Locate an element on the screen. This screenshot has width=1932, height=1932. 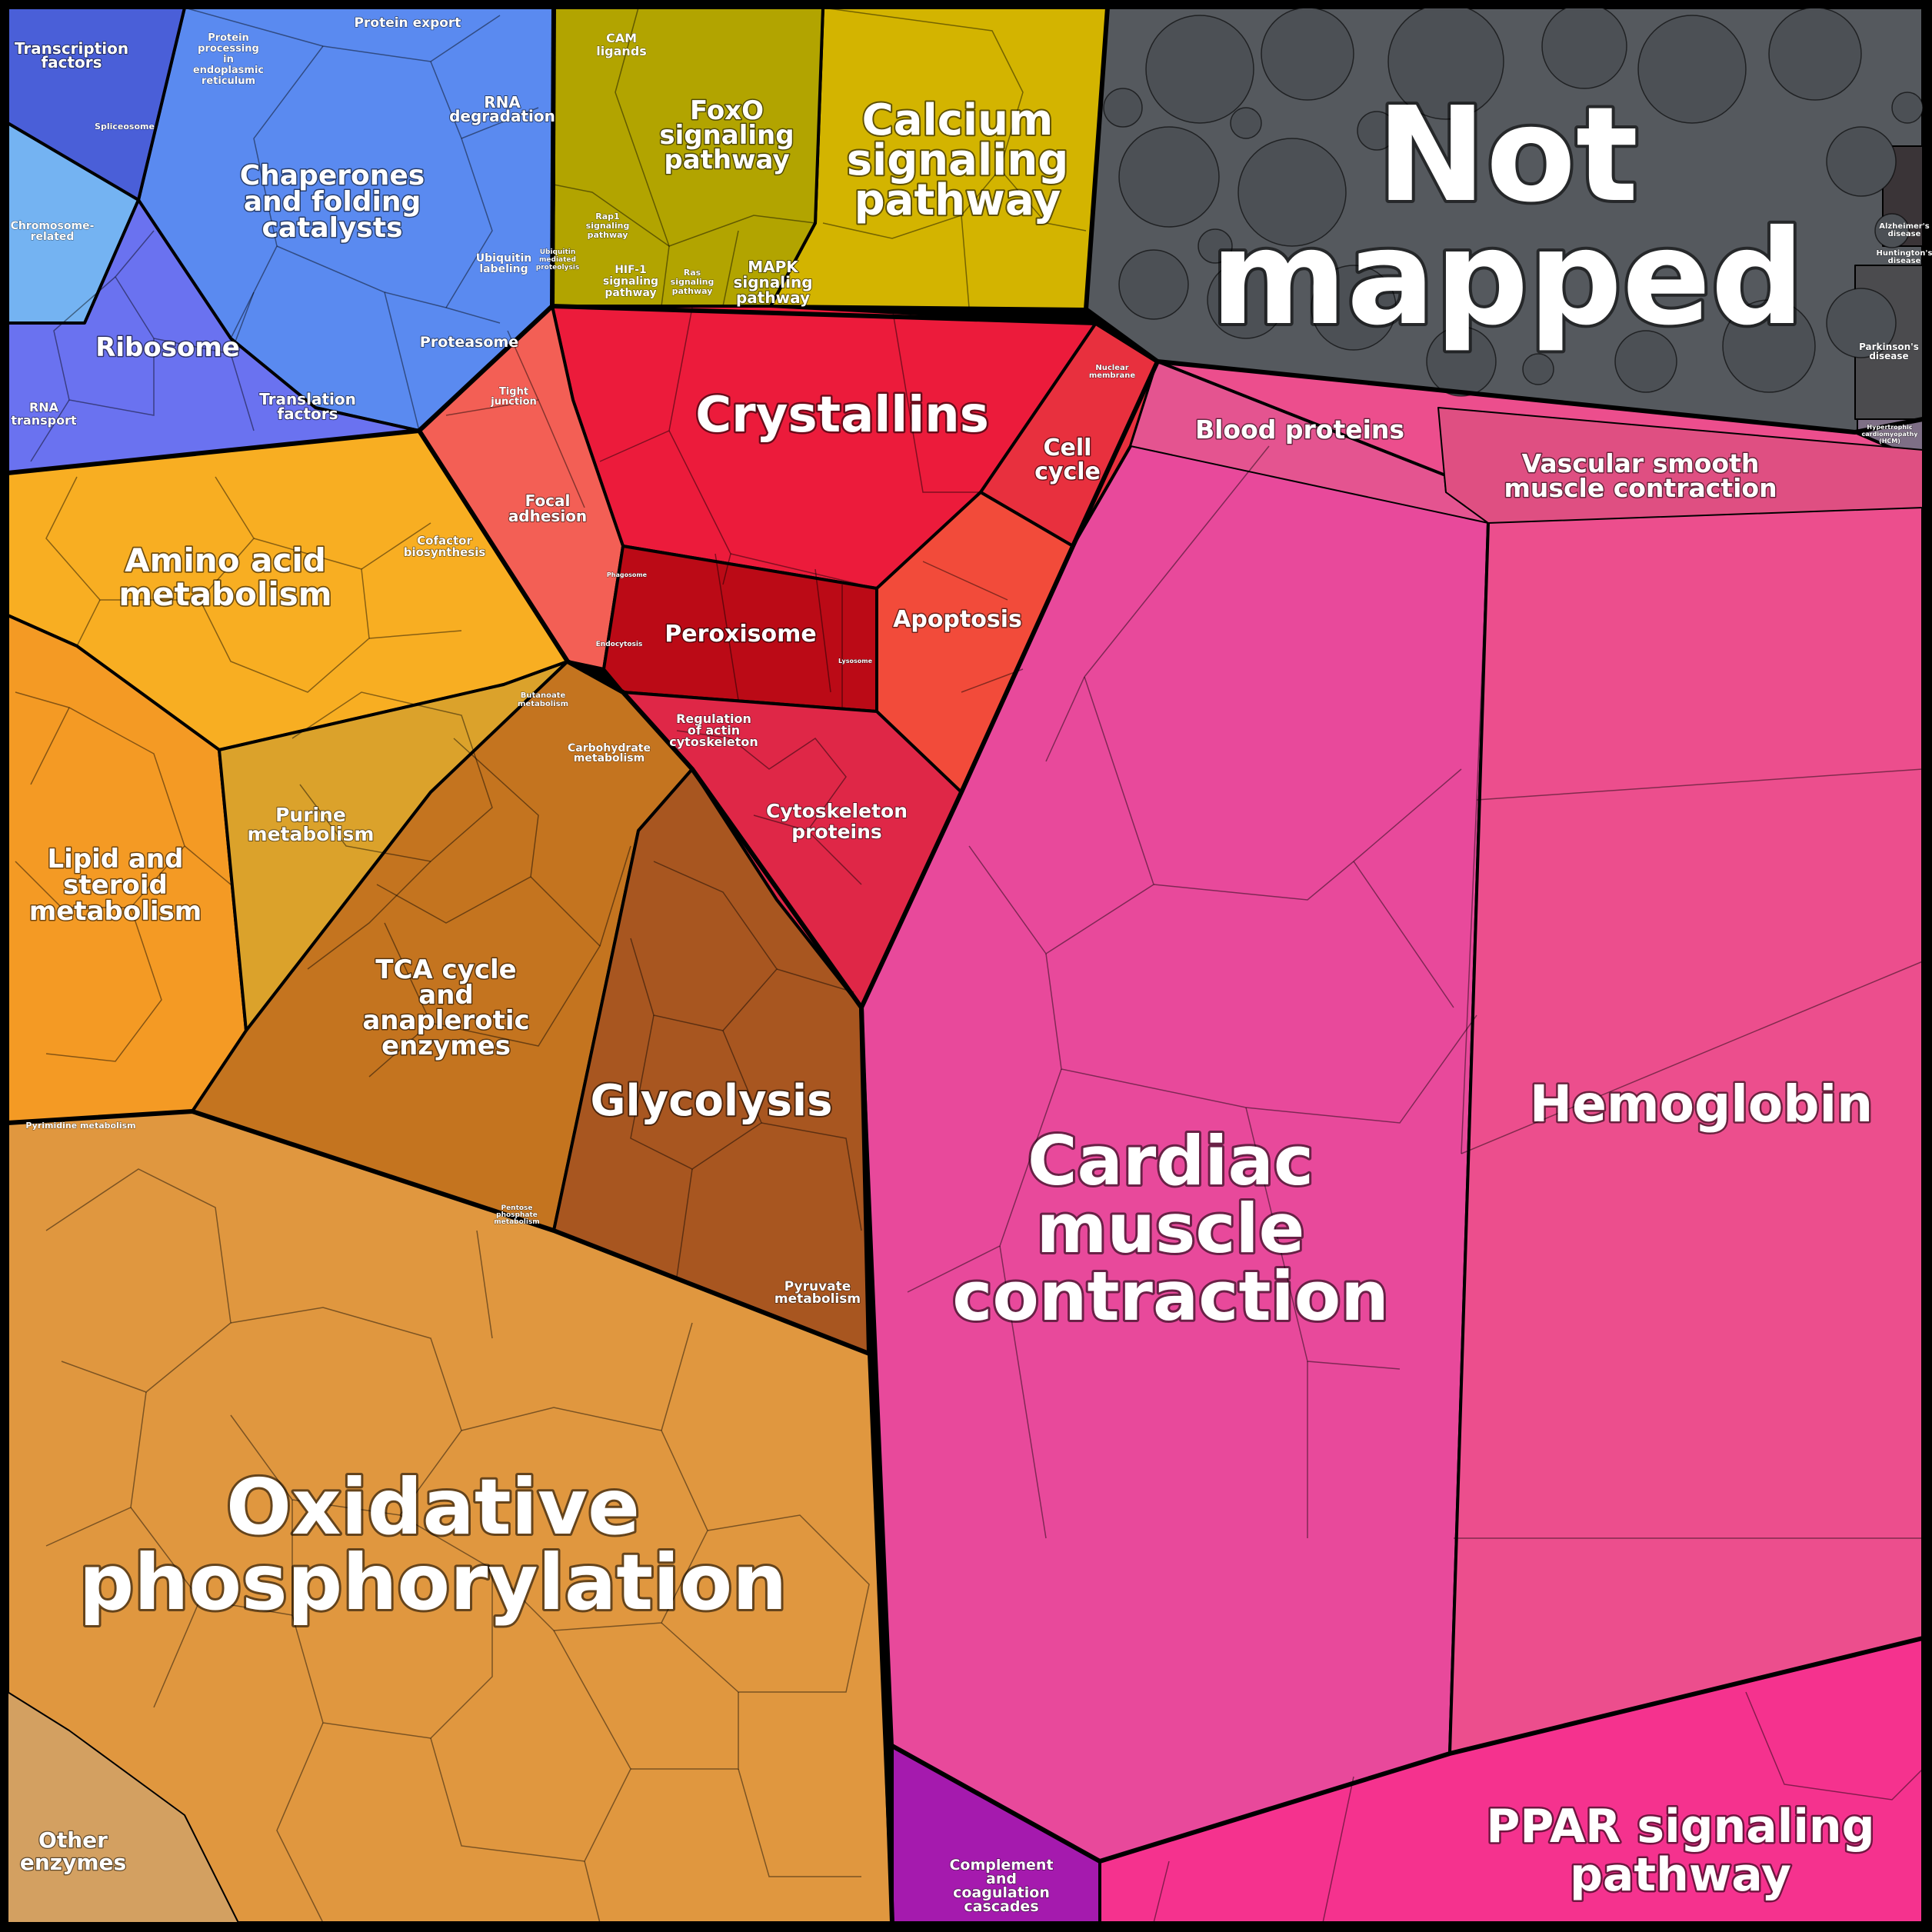
label-hif-1: HIF-1 is located at coordinates (631, 270).